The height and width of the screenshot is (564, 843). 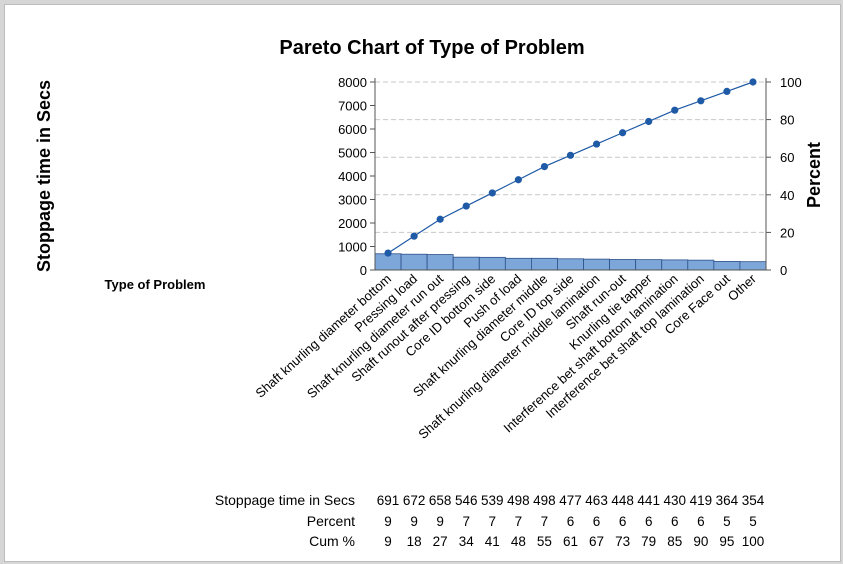 I want to click on y-tick-label: 0, so click(x=363, y=270).